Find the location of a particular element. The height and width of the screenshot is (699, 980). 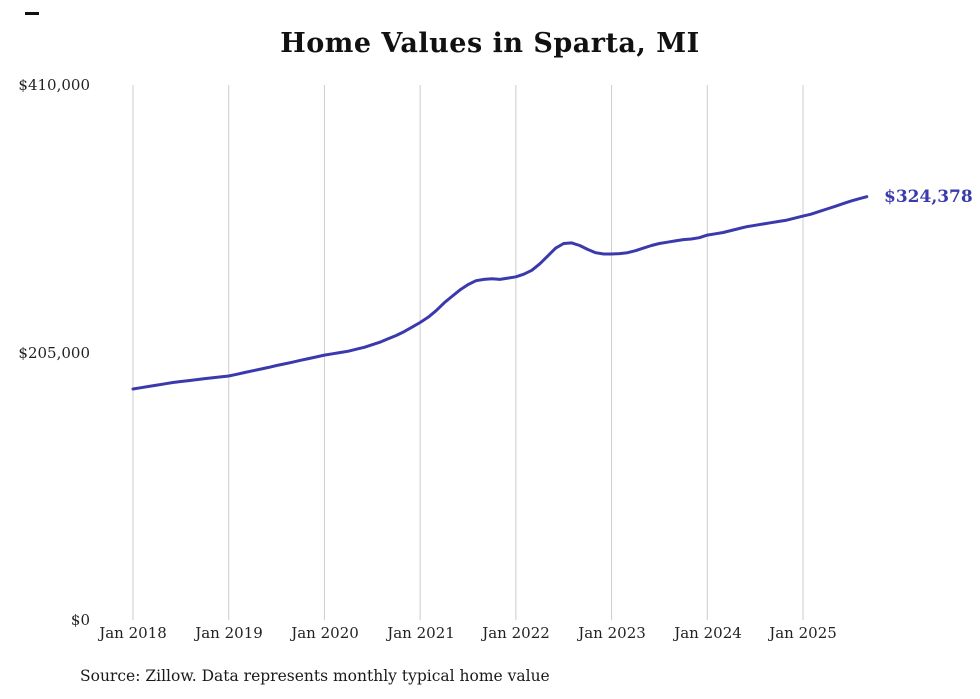

top-left-mark is located at coordinates (32, 13).